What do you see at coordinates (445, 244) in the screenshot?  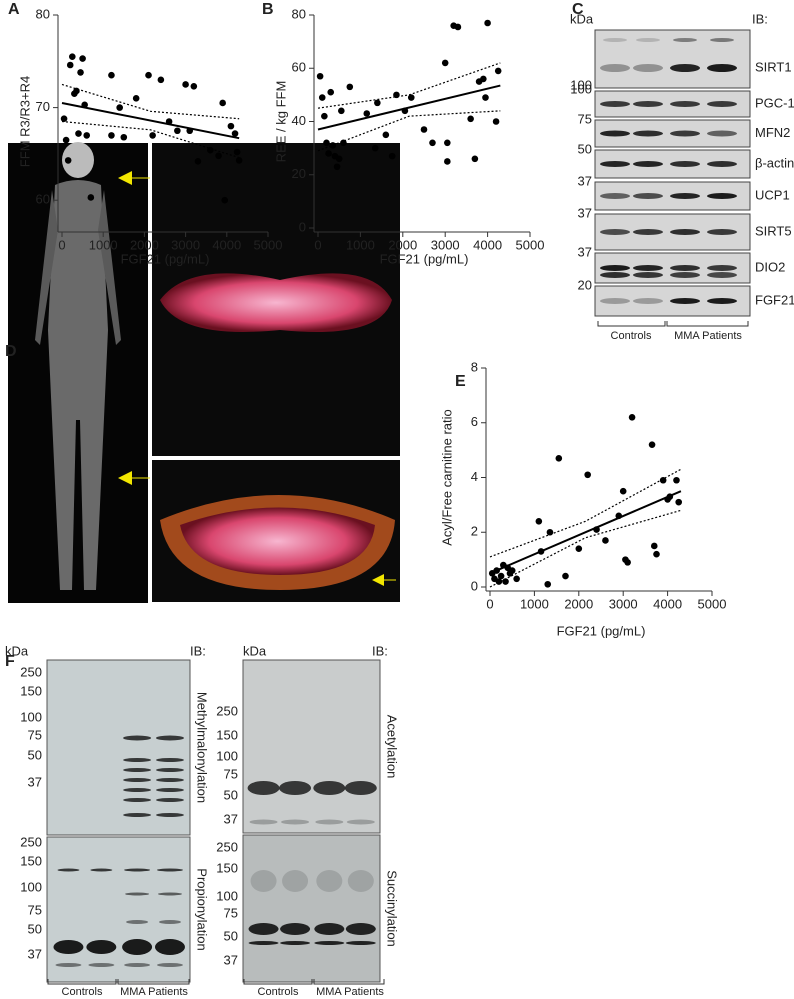 I see `x-tick-label: 3000` at bounding box center [445, 244].